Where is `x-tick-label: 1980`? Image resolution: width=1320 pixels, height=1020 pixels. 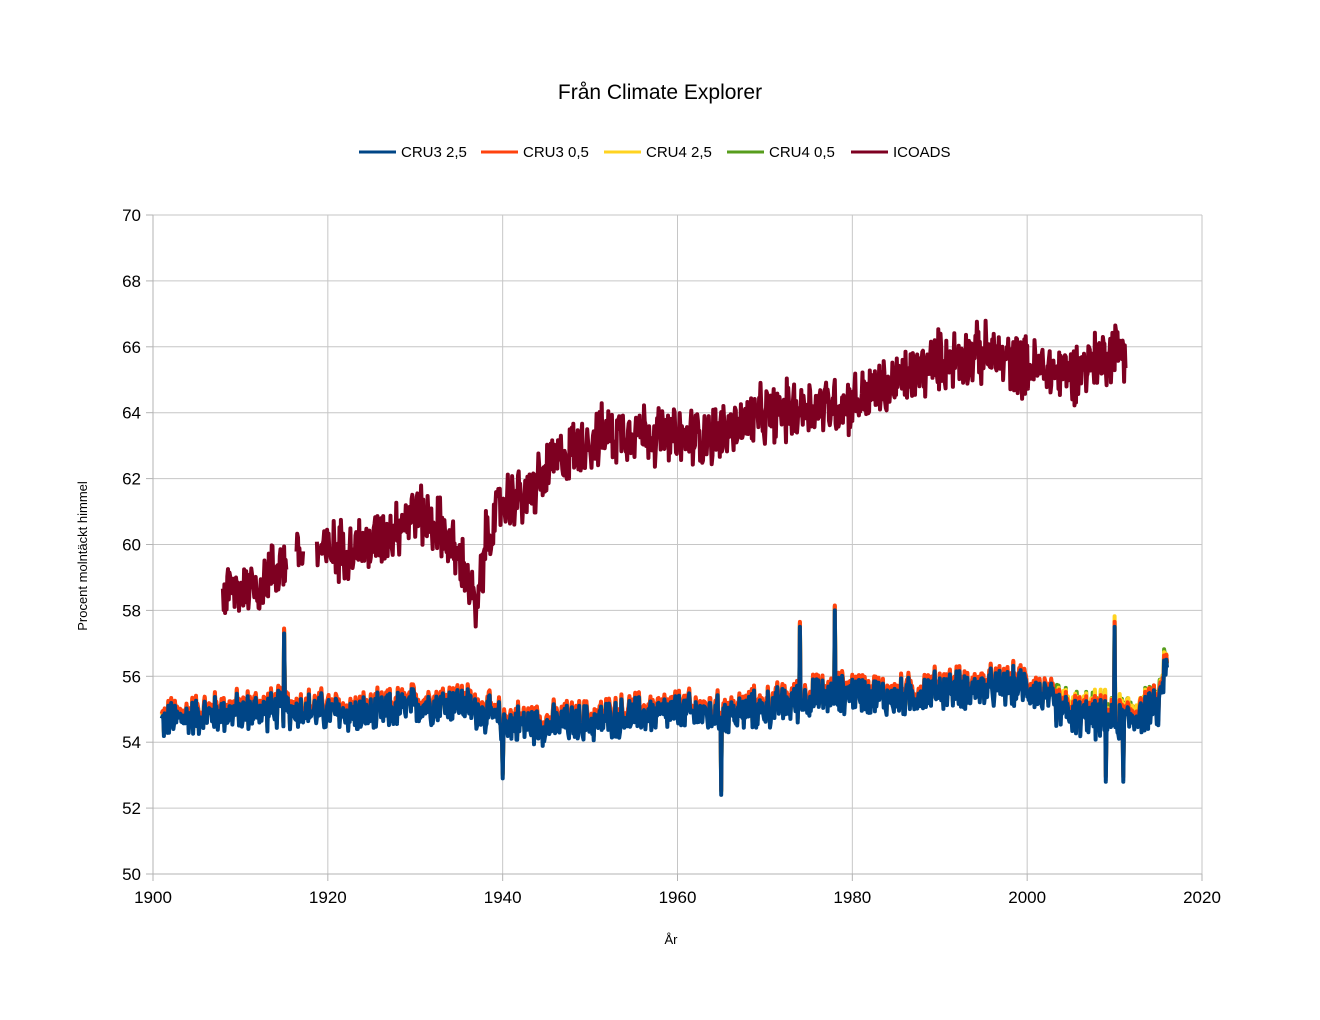 x-tick-label: 1980 is located at coordinates (852, 897).